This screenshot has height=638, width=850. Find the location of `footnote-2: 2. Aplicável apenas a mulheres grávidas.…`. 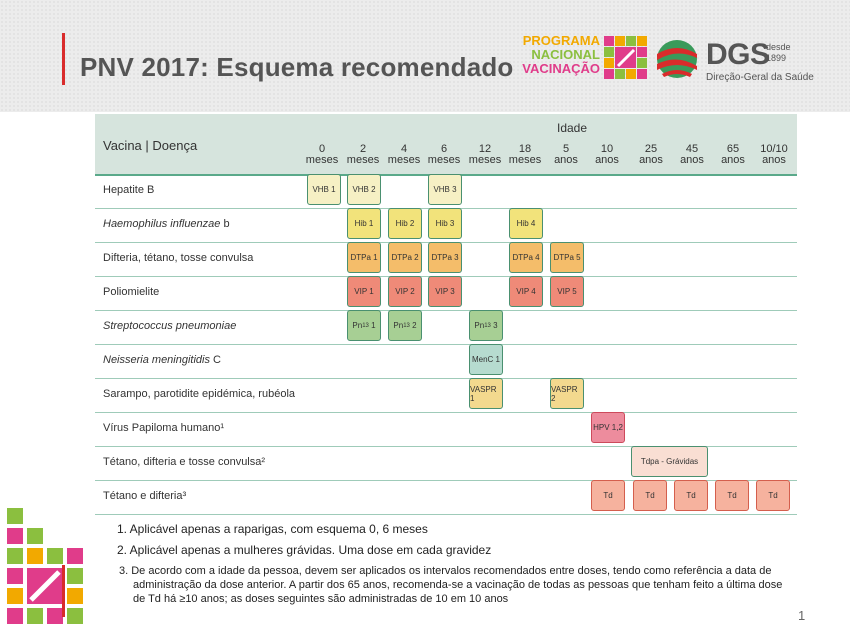

footnote-2: 2. Aplicável apenas a mulheres grávidas.… is located at coordinates (304, 550).